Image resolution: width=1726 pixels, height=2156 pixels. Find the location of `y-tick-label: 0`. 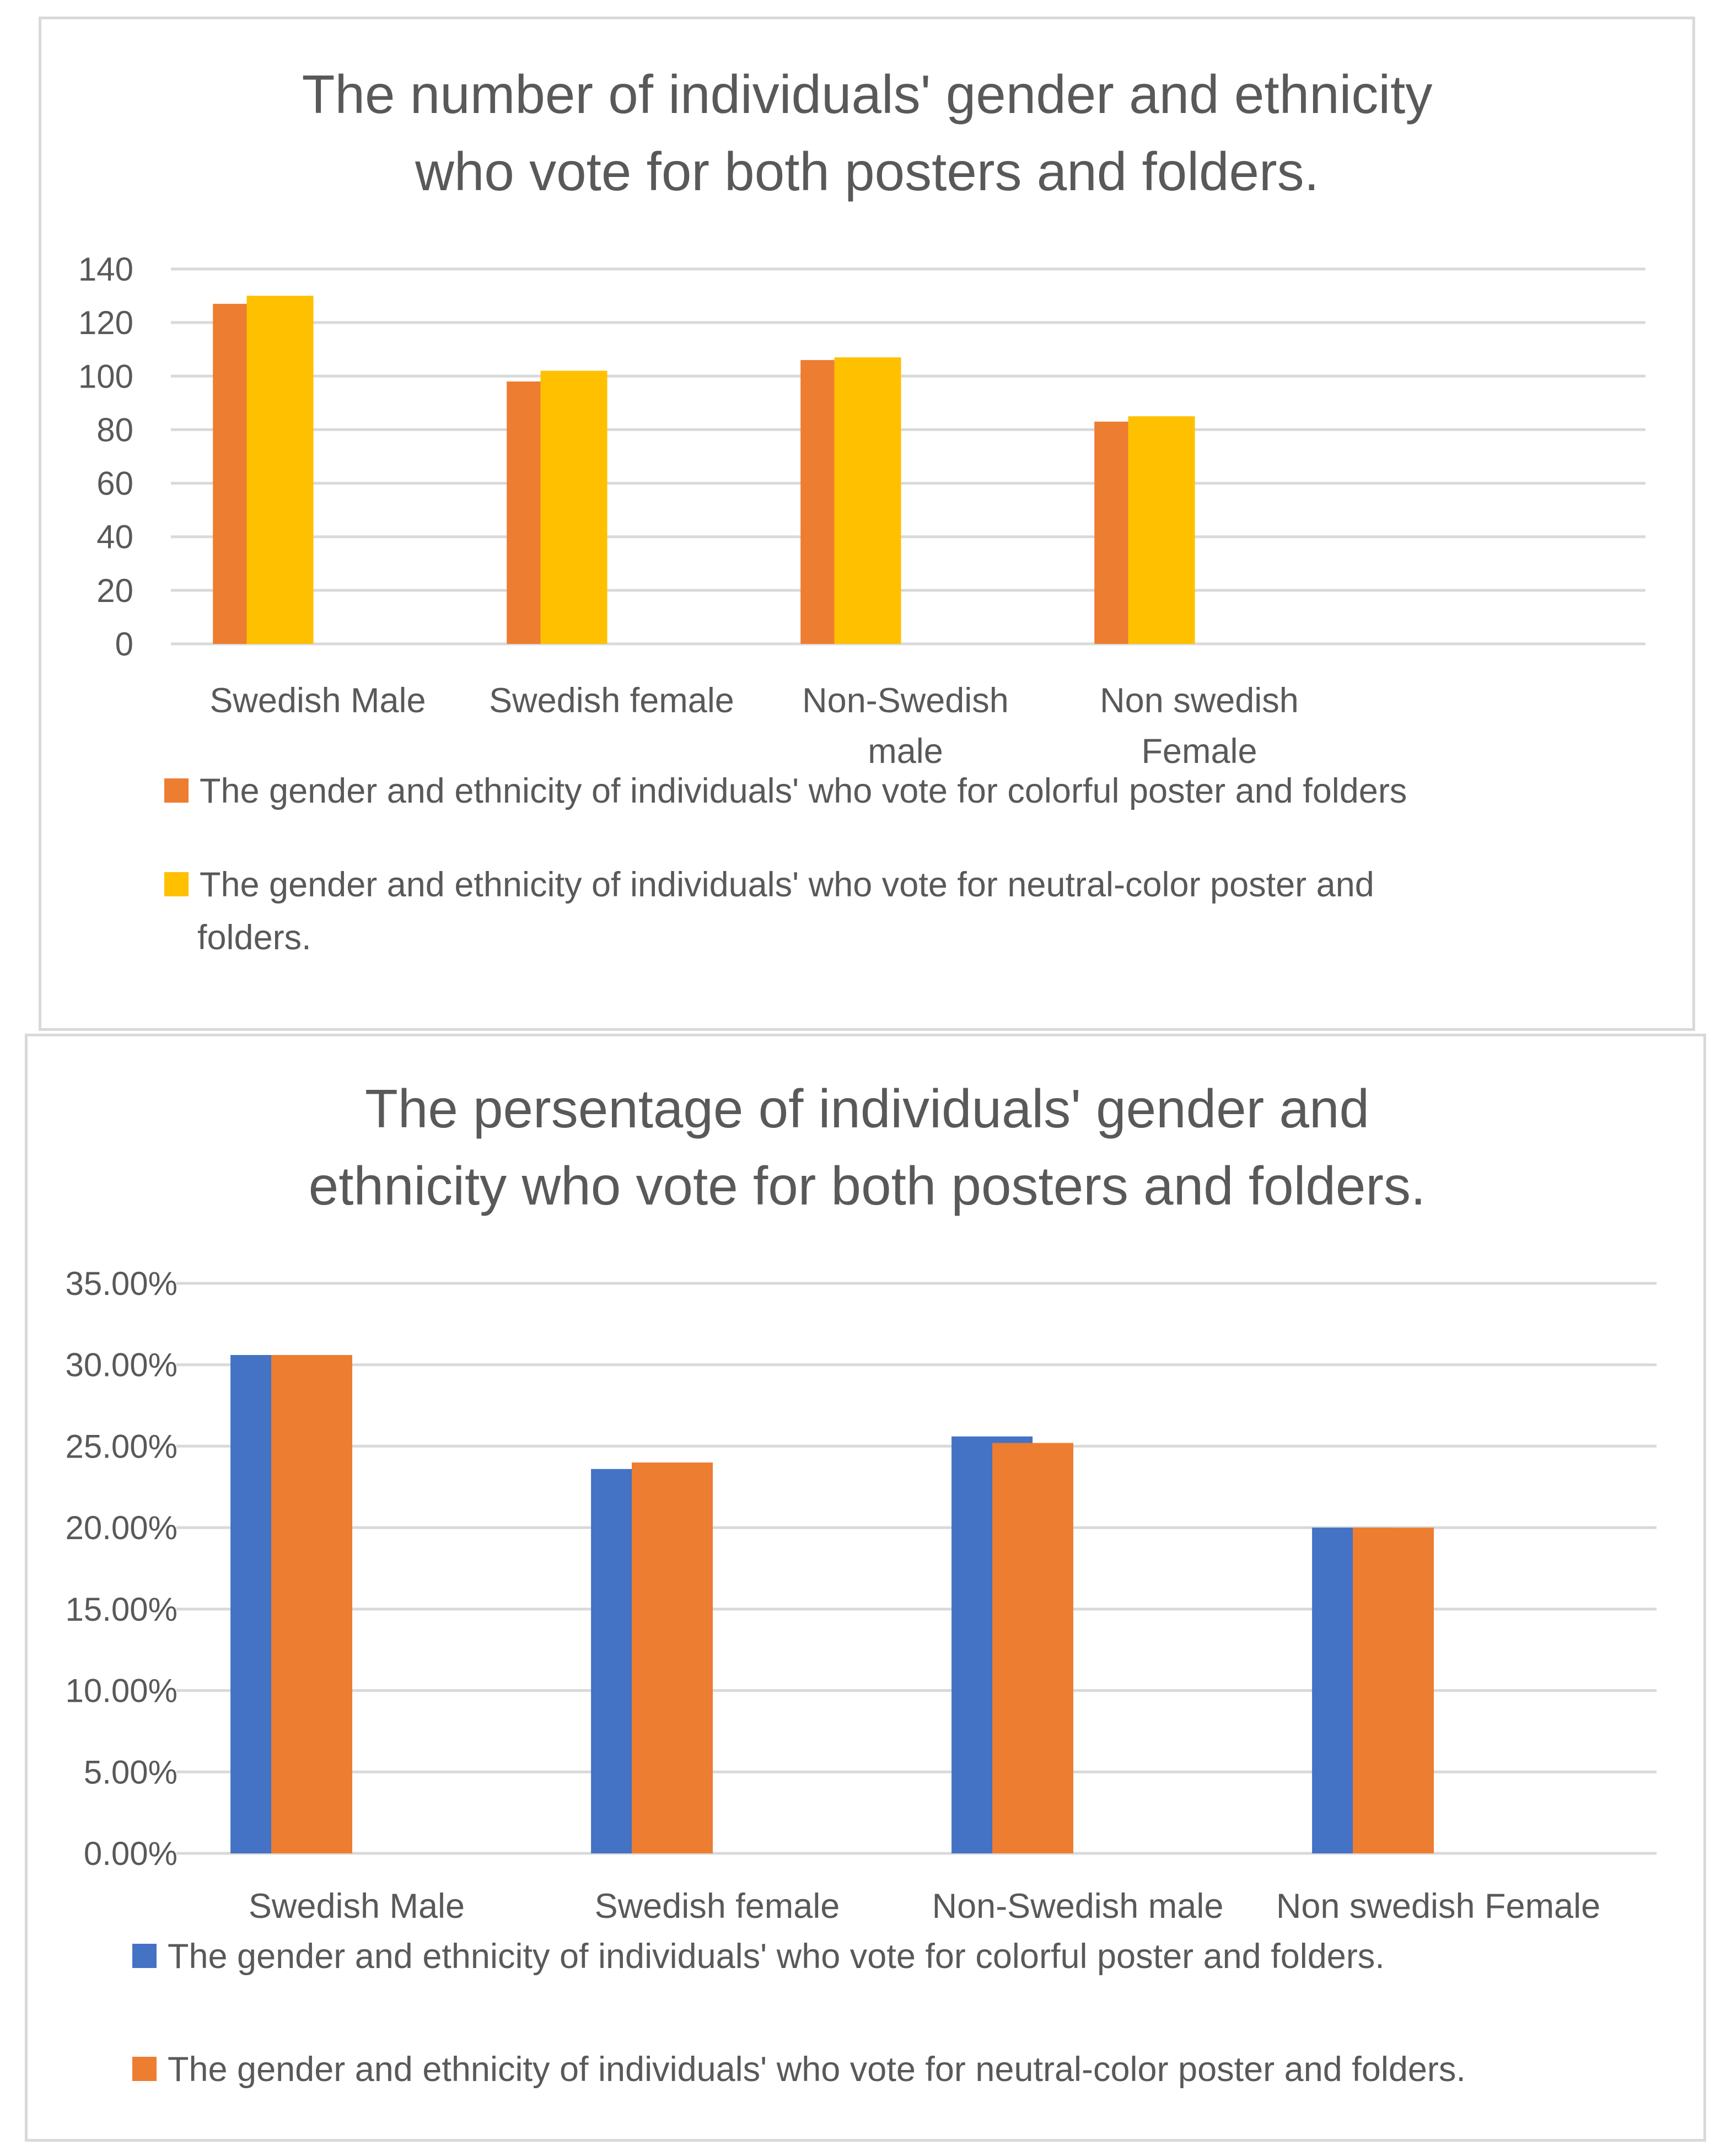

y-tick-label: 0 is located at coordinates (124, 644).